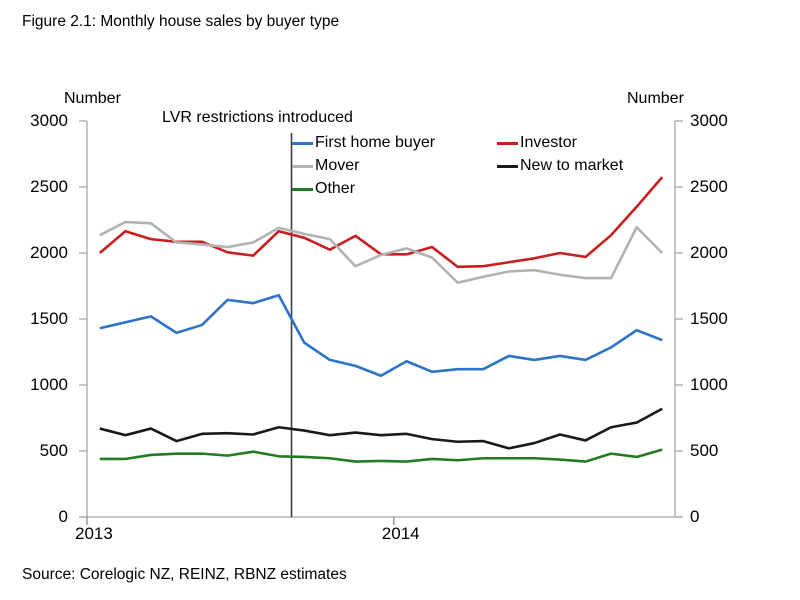 The image size is (800, 600). What do you see at coordinates (49, 318) in the screenshot?
I see `y-tick-label-left: 1500` at bounding box center [49, 318].